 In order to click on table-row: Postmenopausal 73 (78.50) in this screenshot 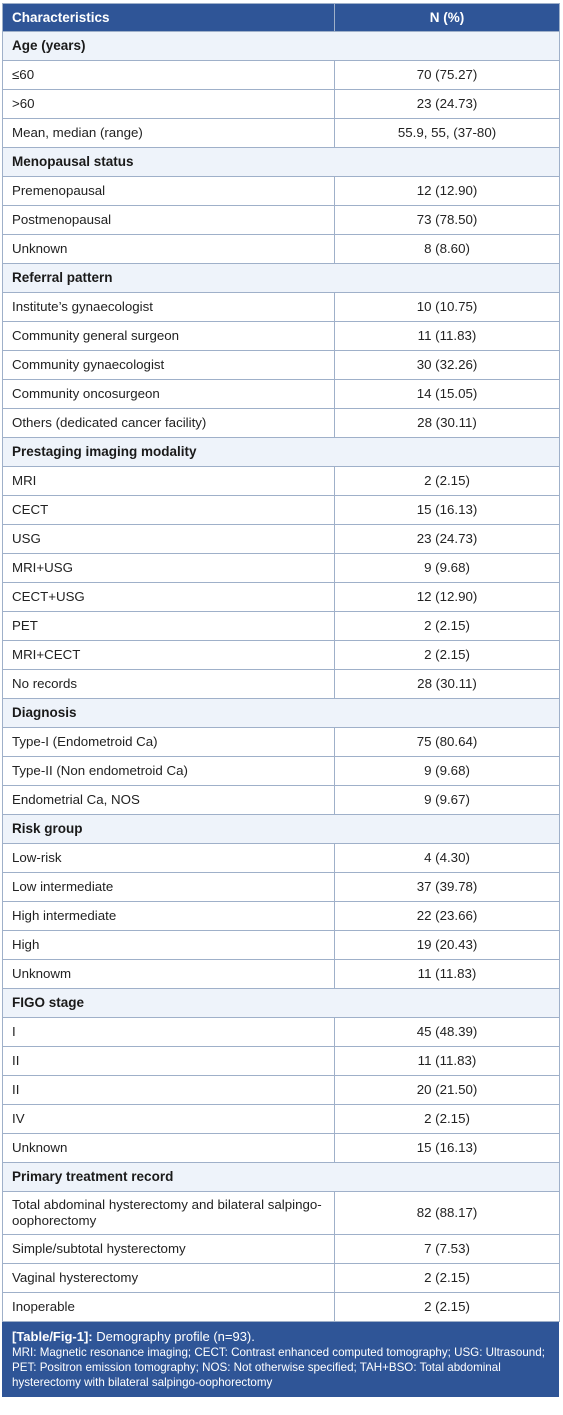, I will do `click(281, 220)`.